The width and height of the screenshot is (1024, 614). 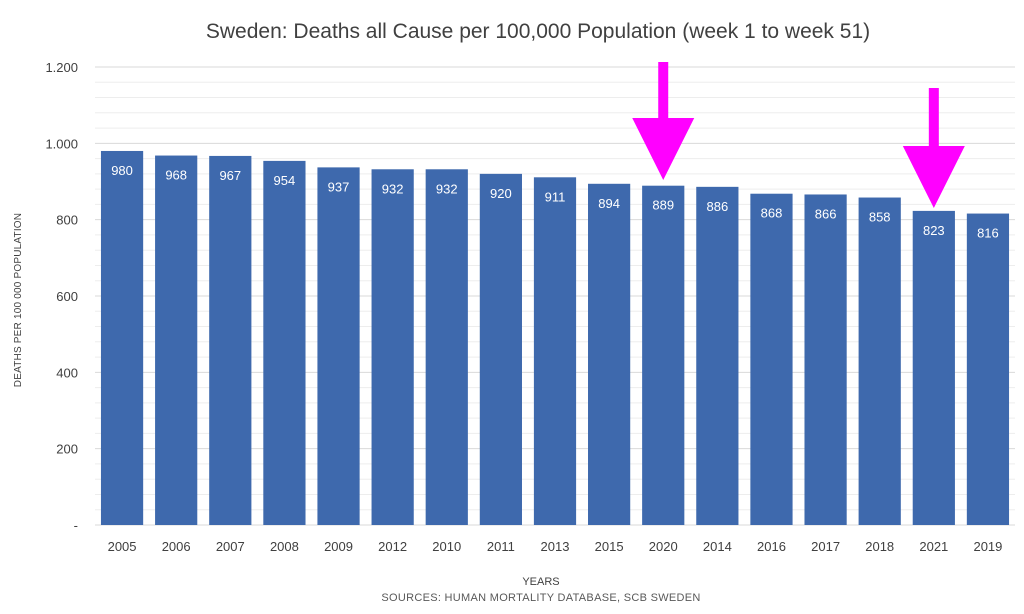 What do you see at coordinates (609, 203) in the screenshot?
I see `data-label-2015: 894` at bounding box center [609, 203].